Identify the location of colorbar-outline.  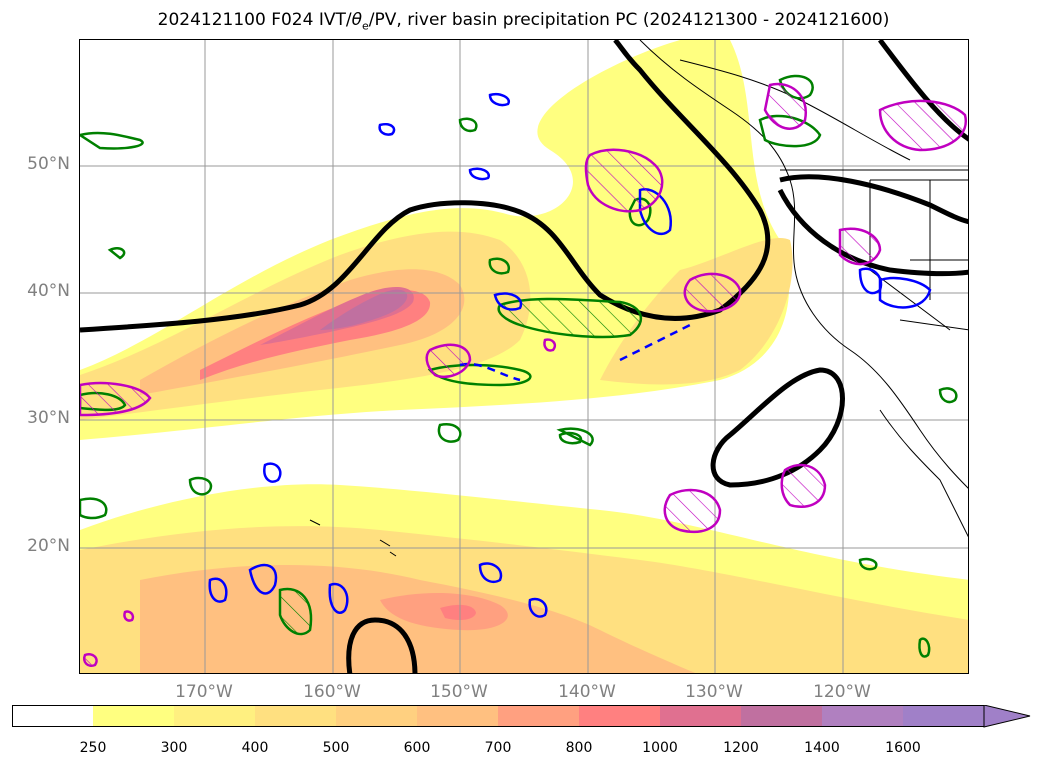
(498, 716).